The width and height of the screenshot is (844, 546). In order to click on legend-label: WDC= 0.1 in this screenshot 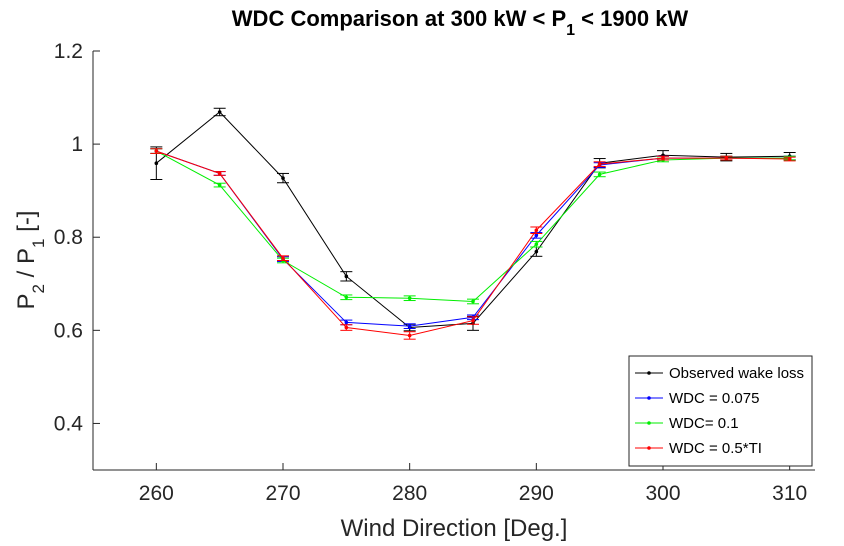, I will do `click(704, 423)`.